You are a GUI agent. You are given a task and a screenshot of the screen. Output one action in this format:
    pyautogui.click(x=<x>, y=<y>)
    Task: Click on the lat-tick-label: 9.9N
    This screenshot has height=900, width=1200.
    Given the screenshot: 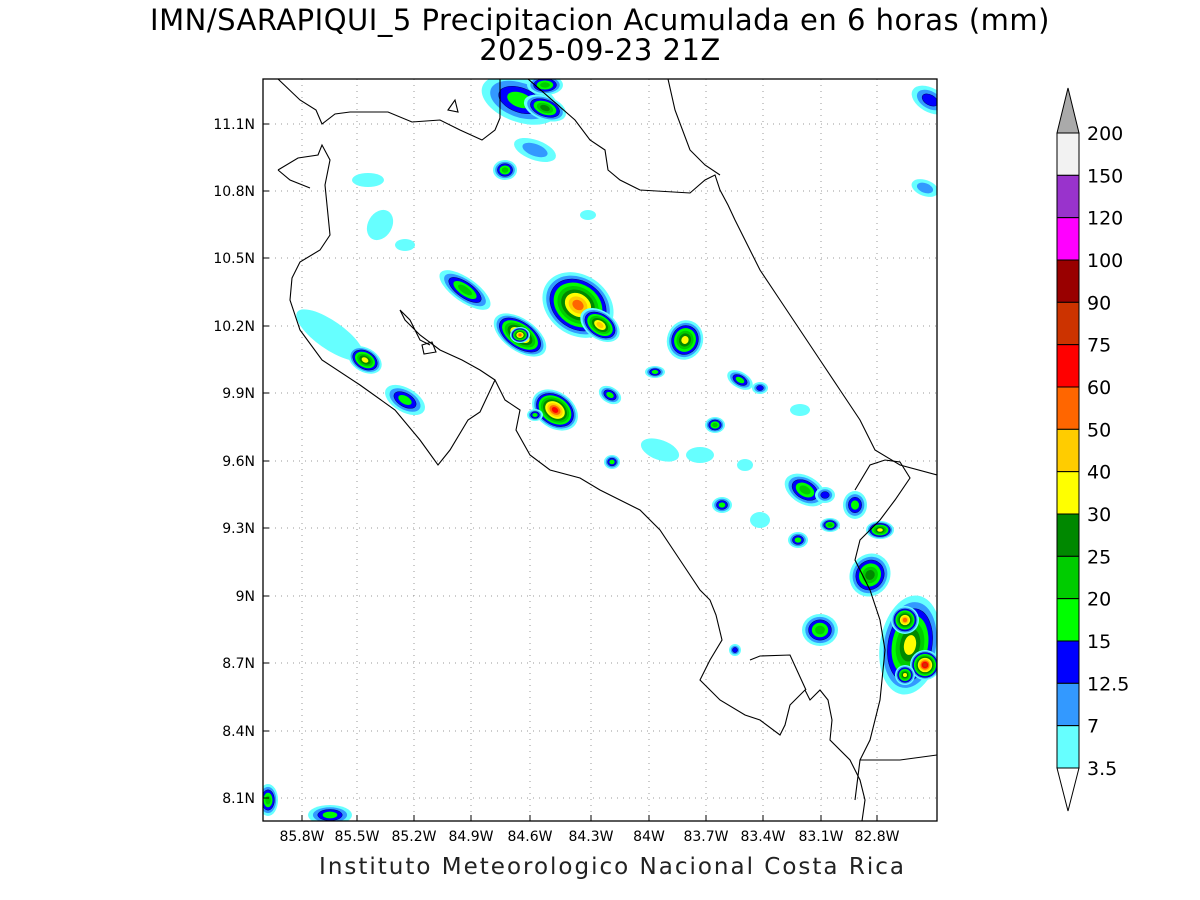 What is the action you would take?
    pyautogui.click(x=238, y=394)
    